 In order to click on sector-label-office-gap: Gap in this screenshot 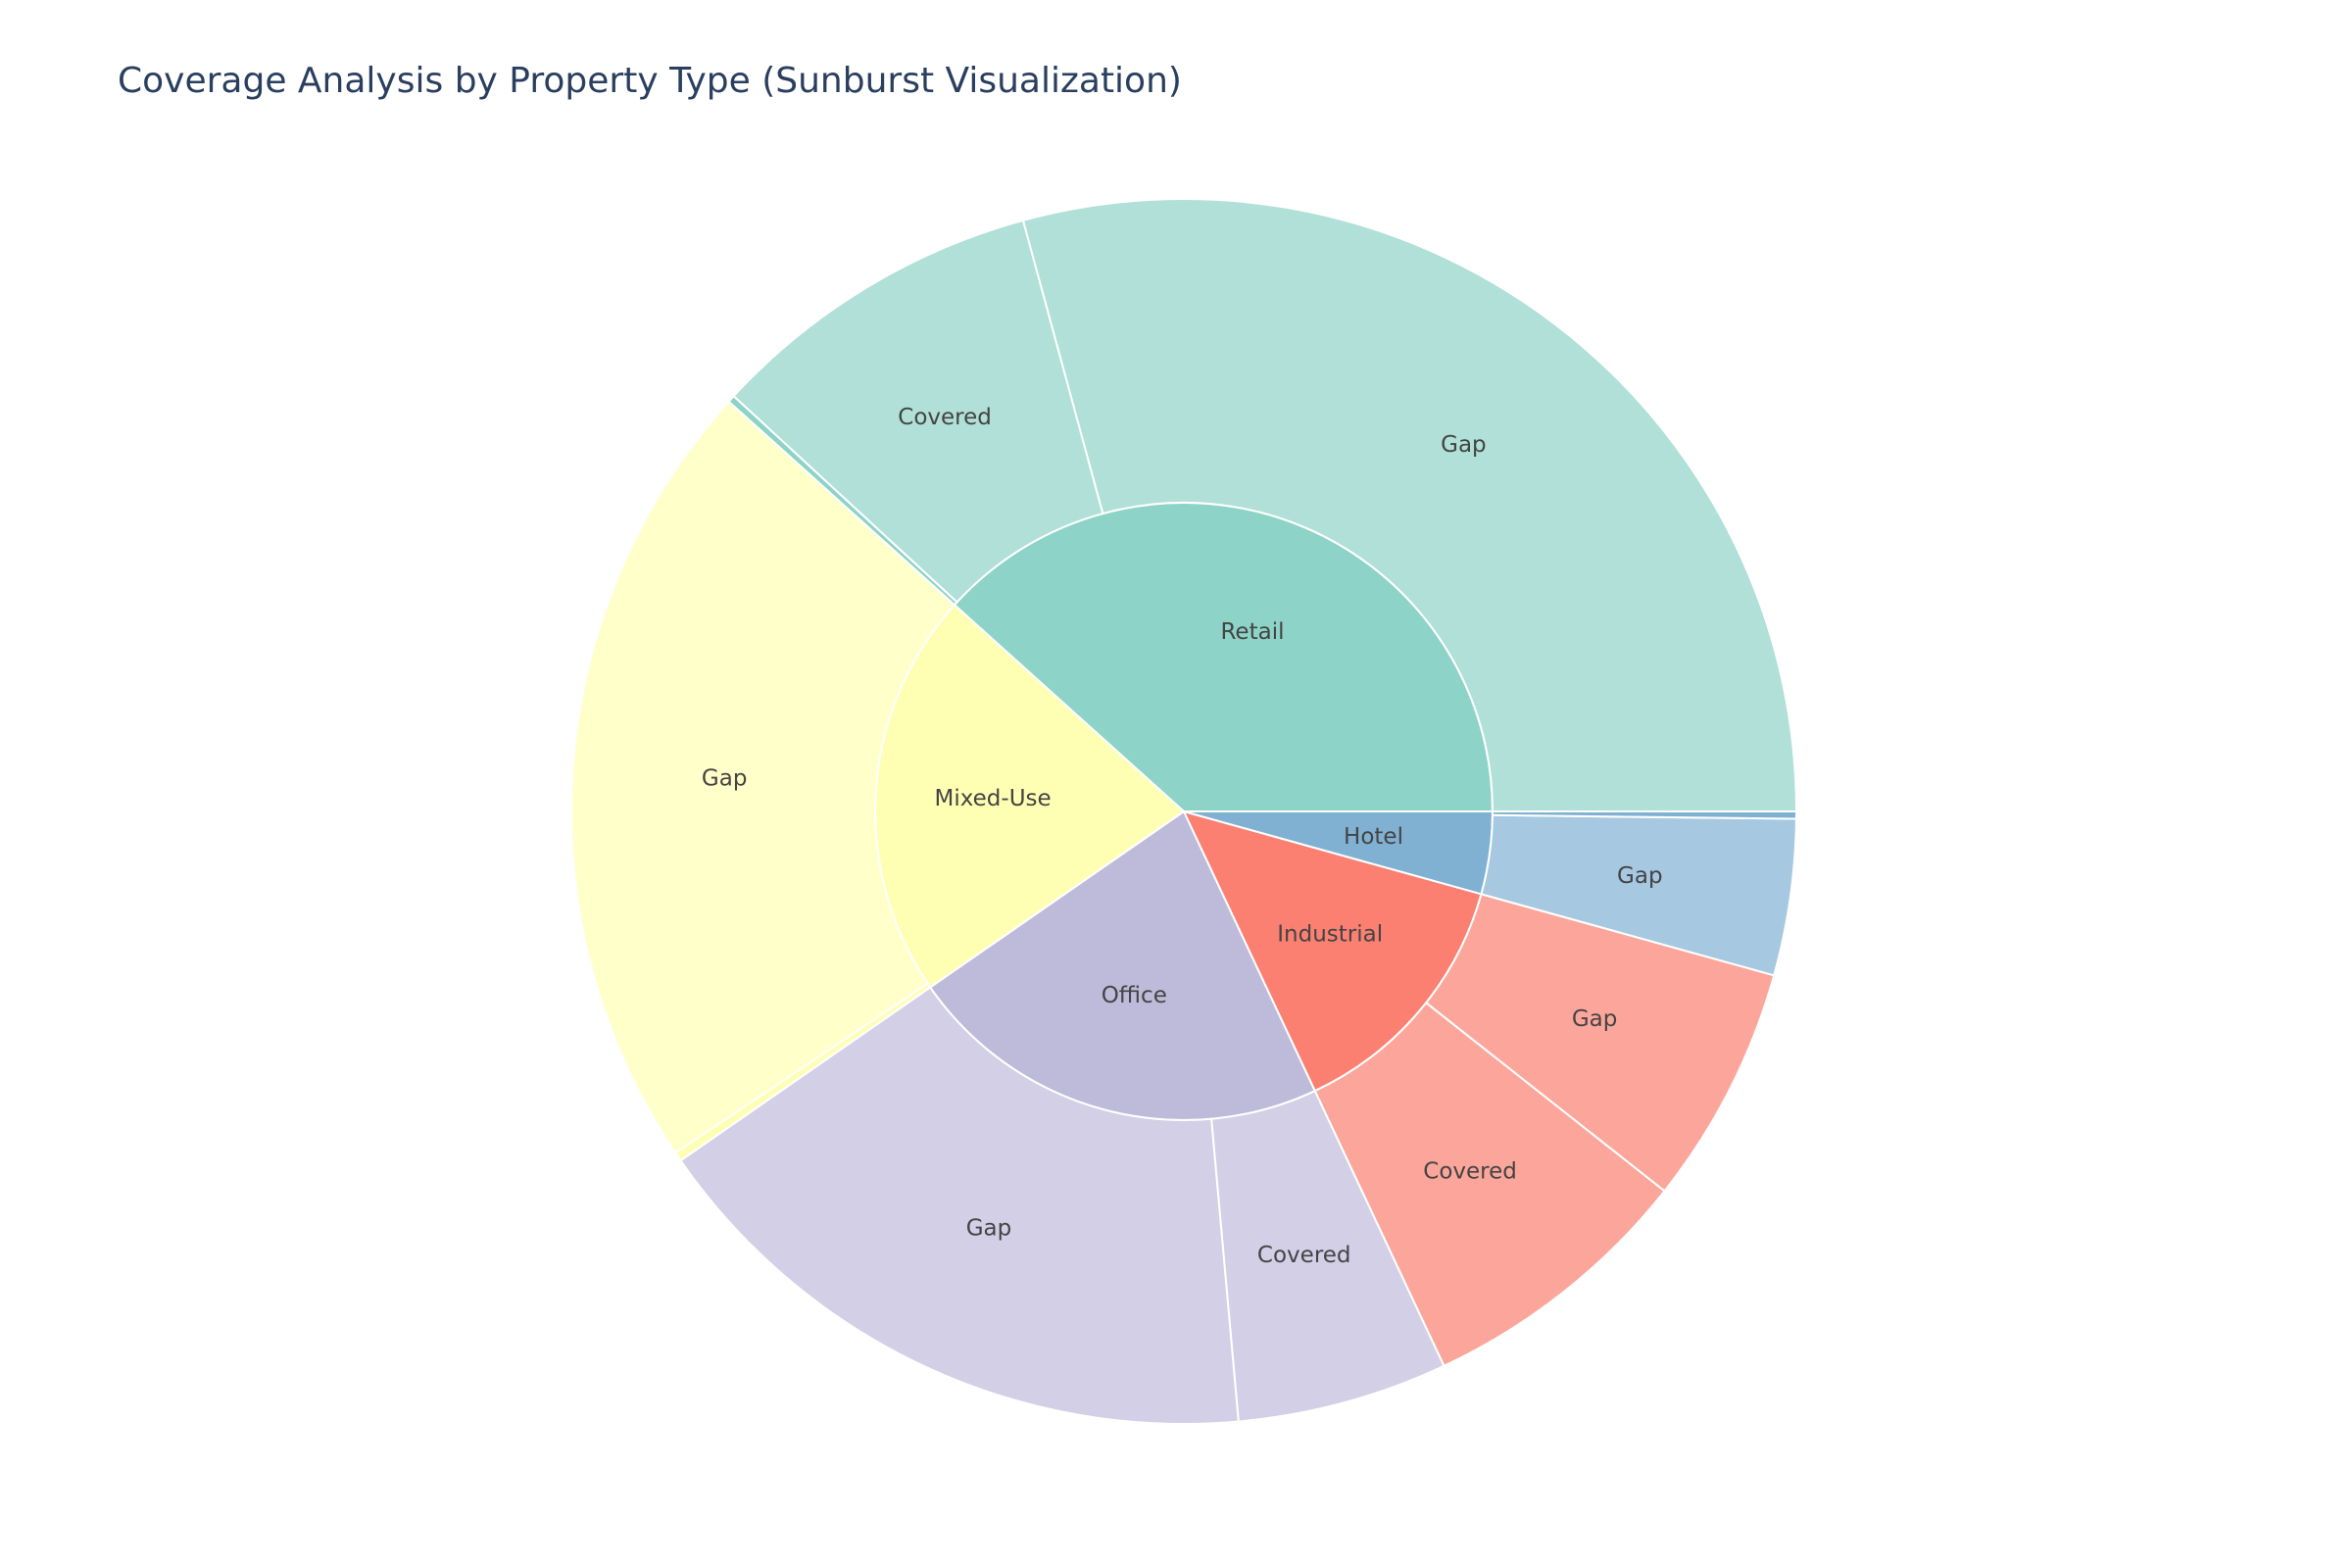, I will do `click(989, 1228)`.